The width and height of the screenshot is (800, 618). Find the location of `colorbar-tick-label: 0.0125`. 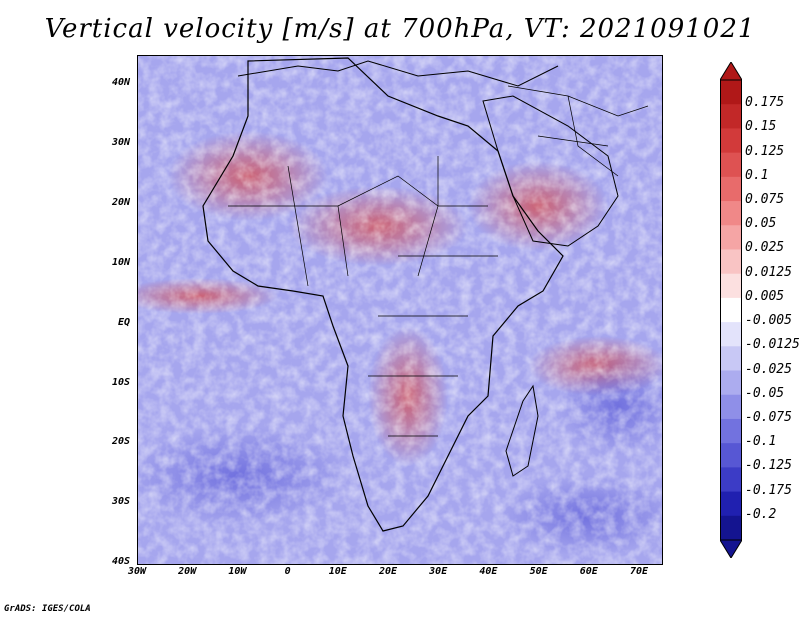

colorbar-tick-label: 0.0125 is located at coordinates (768, 272).